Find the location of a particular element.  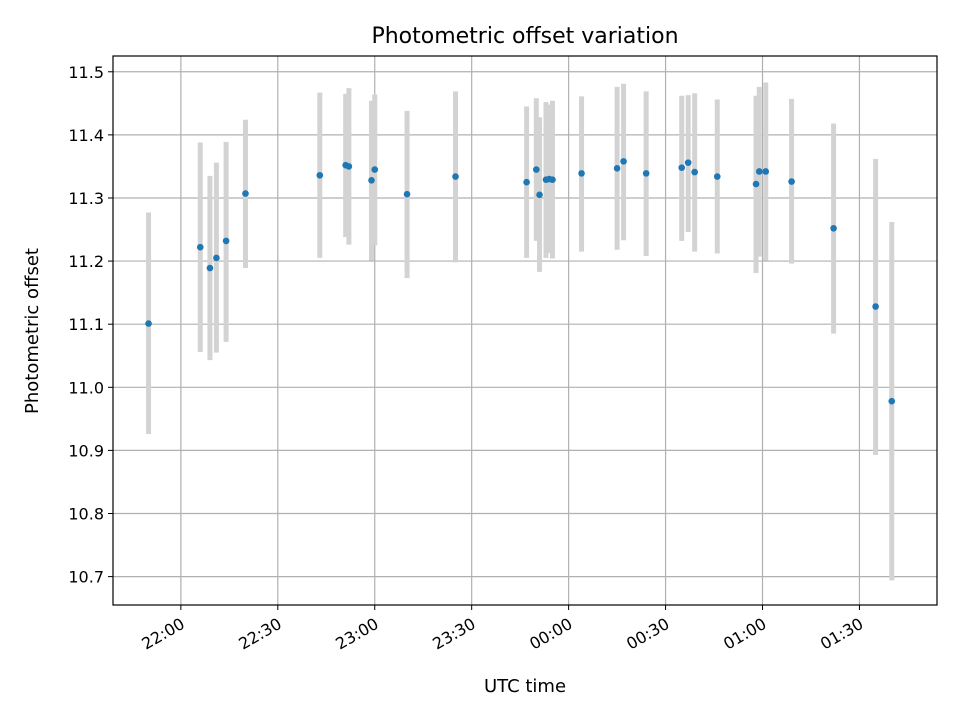

x-axis-label: UTC time is located at coordinates (525, 686).